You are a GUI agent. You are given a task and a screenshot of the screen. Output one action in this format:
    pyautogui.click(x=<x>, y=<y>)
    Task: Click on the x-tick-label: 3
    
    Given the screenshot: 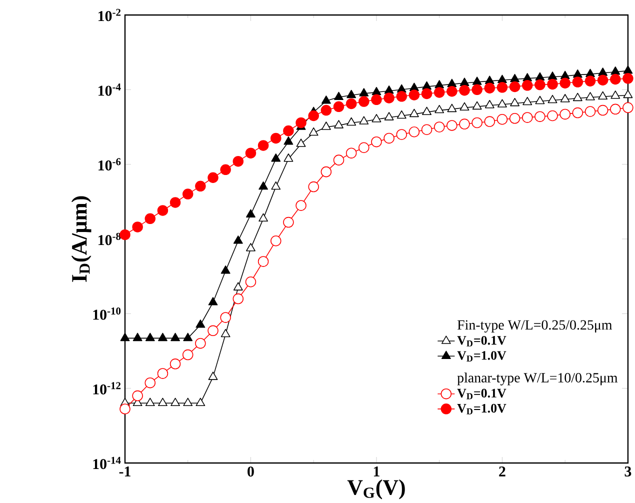 What is the action you would take?
    pyautogui.click(x=628, y=471)
    